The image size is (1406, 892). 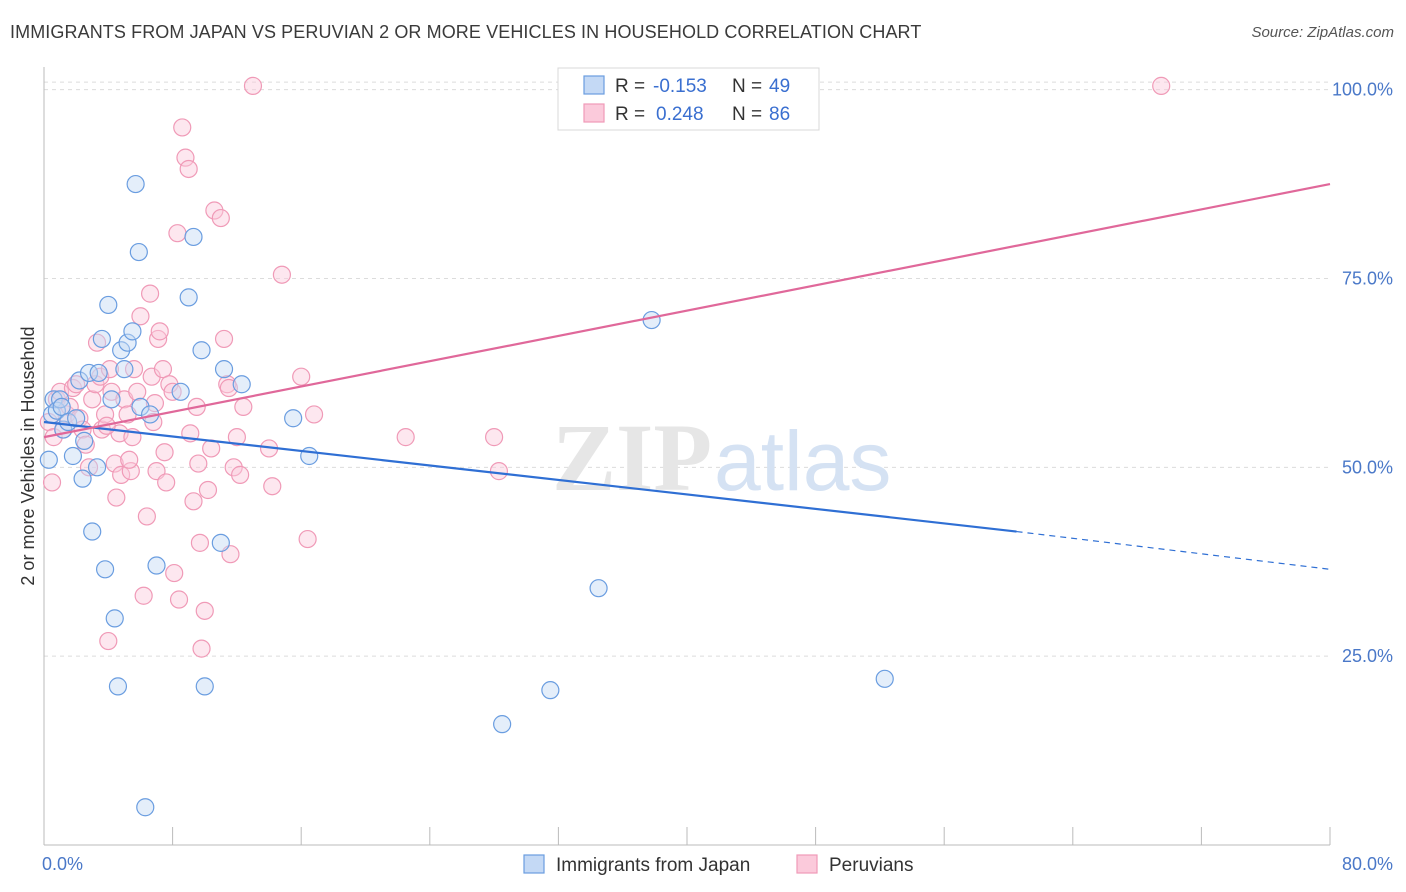 What do you see at coordinates (594, 113) in the screenshot?
I see `legend-swatch-peruvians` at bounding box center [594, 113].